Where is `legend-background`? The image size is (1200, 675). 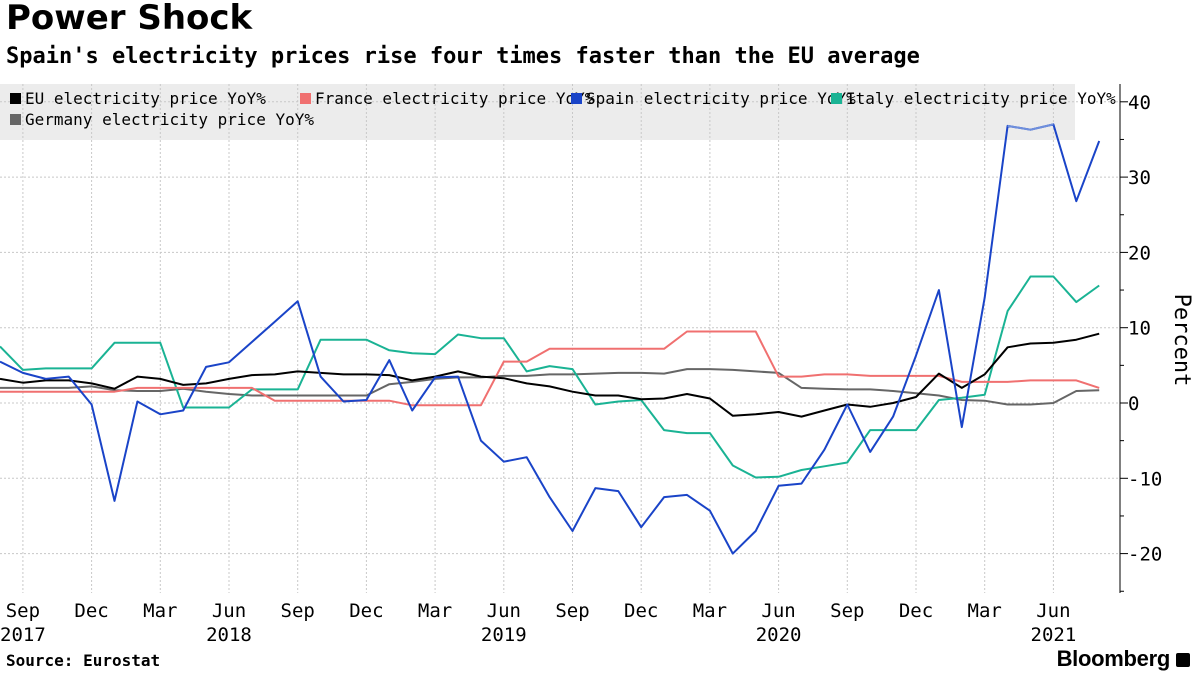 legend-background is located at coordinates (537, 112).